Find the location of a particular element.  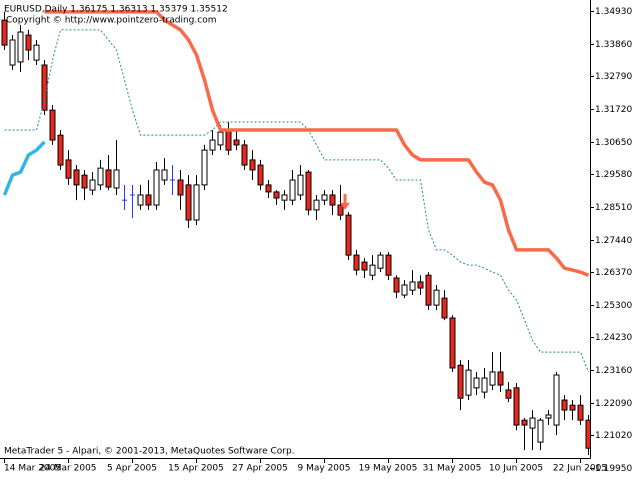

y-tick-label: 1.22090 is located at coordinates (613, 404).